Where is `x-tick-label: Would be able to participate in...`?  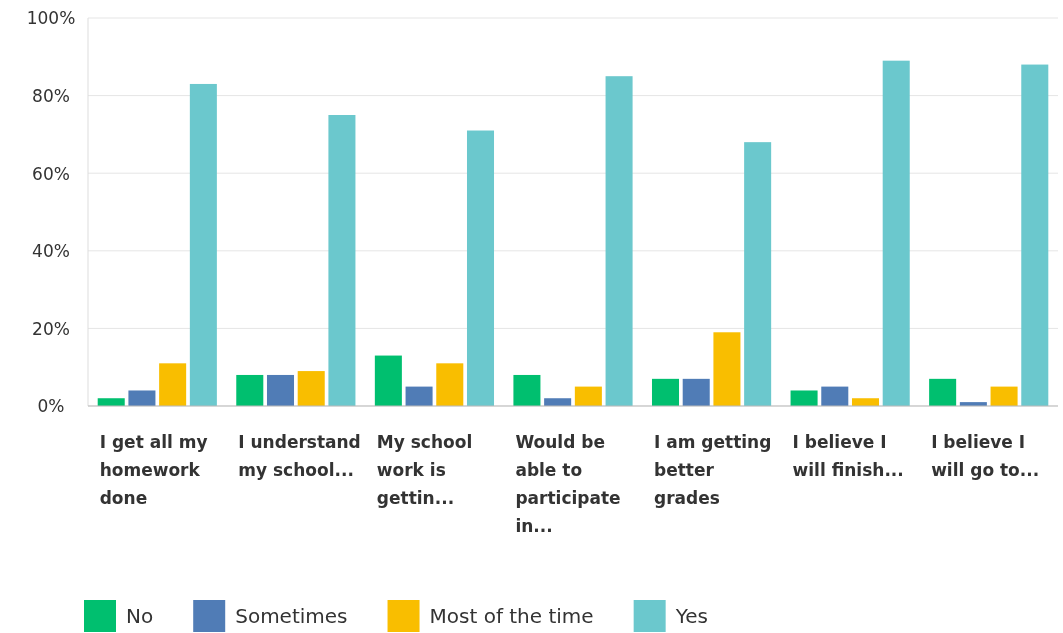
x-tick-label: Would be able to participate in... is located at coordinates (568, 484).